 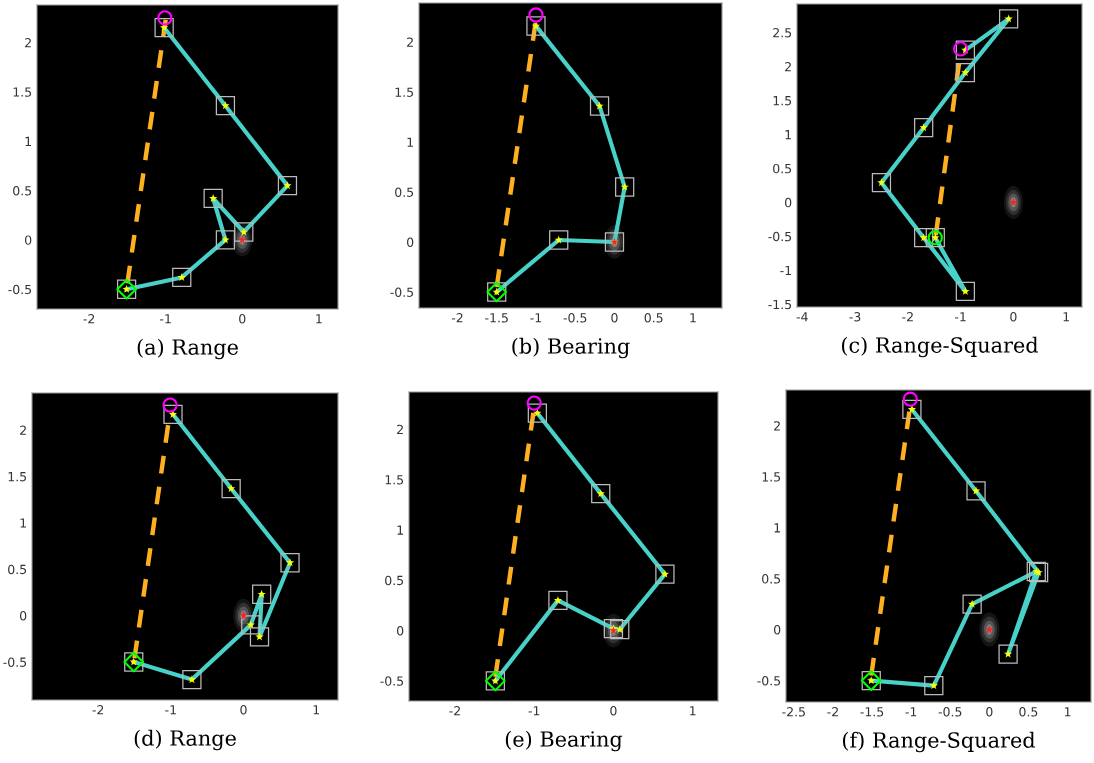 What do you see at coordinates (187, 349) in the screenshot?
I see `text: (a) Range` at bounding box center [187, 349].